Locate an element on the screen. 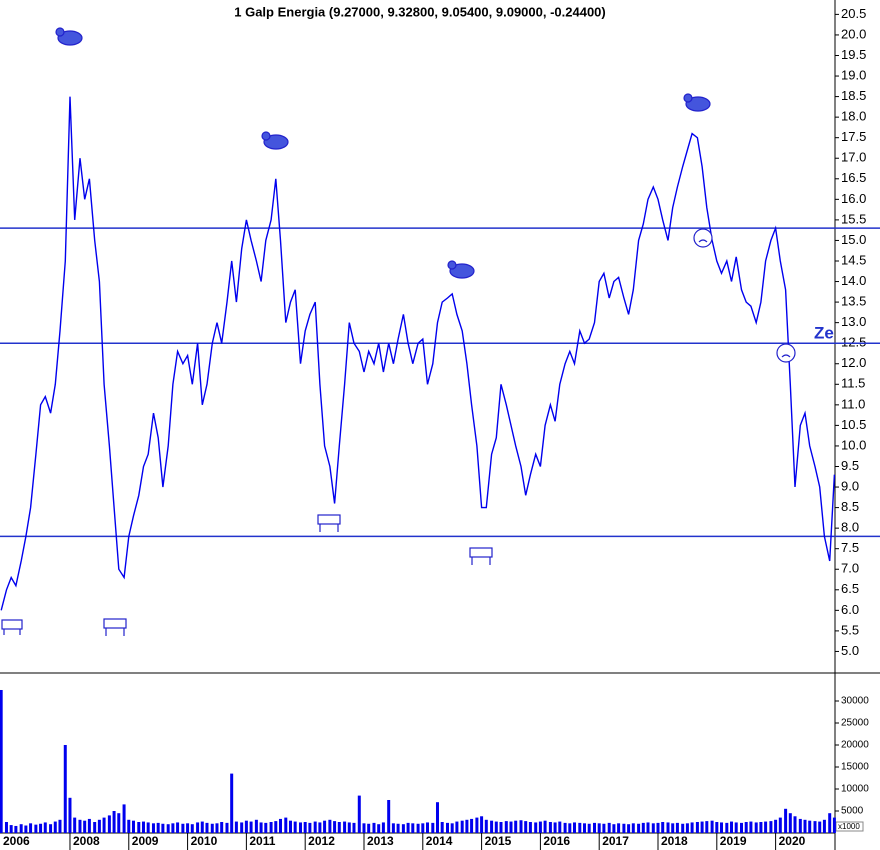 The image size is (880, 850). y-tick-label: 20000 is located at coordinates (855, 745).